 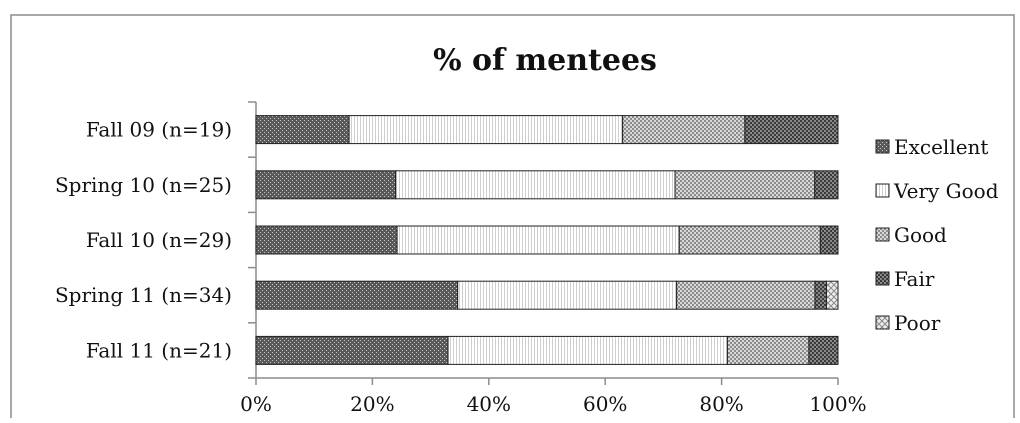 I want to click on x-tick-label: 60%, so click(x=605, y=404).